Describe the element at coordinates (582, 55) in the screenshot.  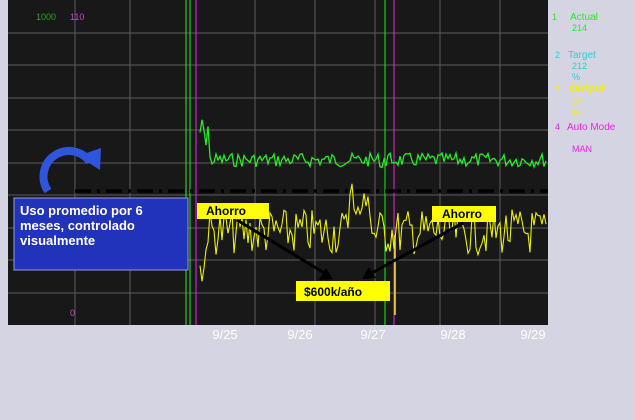
I see `legend-target-name: Target` at that location.